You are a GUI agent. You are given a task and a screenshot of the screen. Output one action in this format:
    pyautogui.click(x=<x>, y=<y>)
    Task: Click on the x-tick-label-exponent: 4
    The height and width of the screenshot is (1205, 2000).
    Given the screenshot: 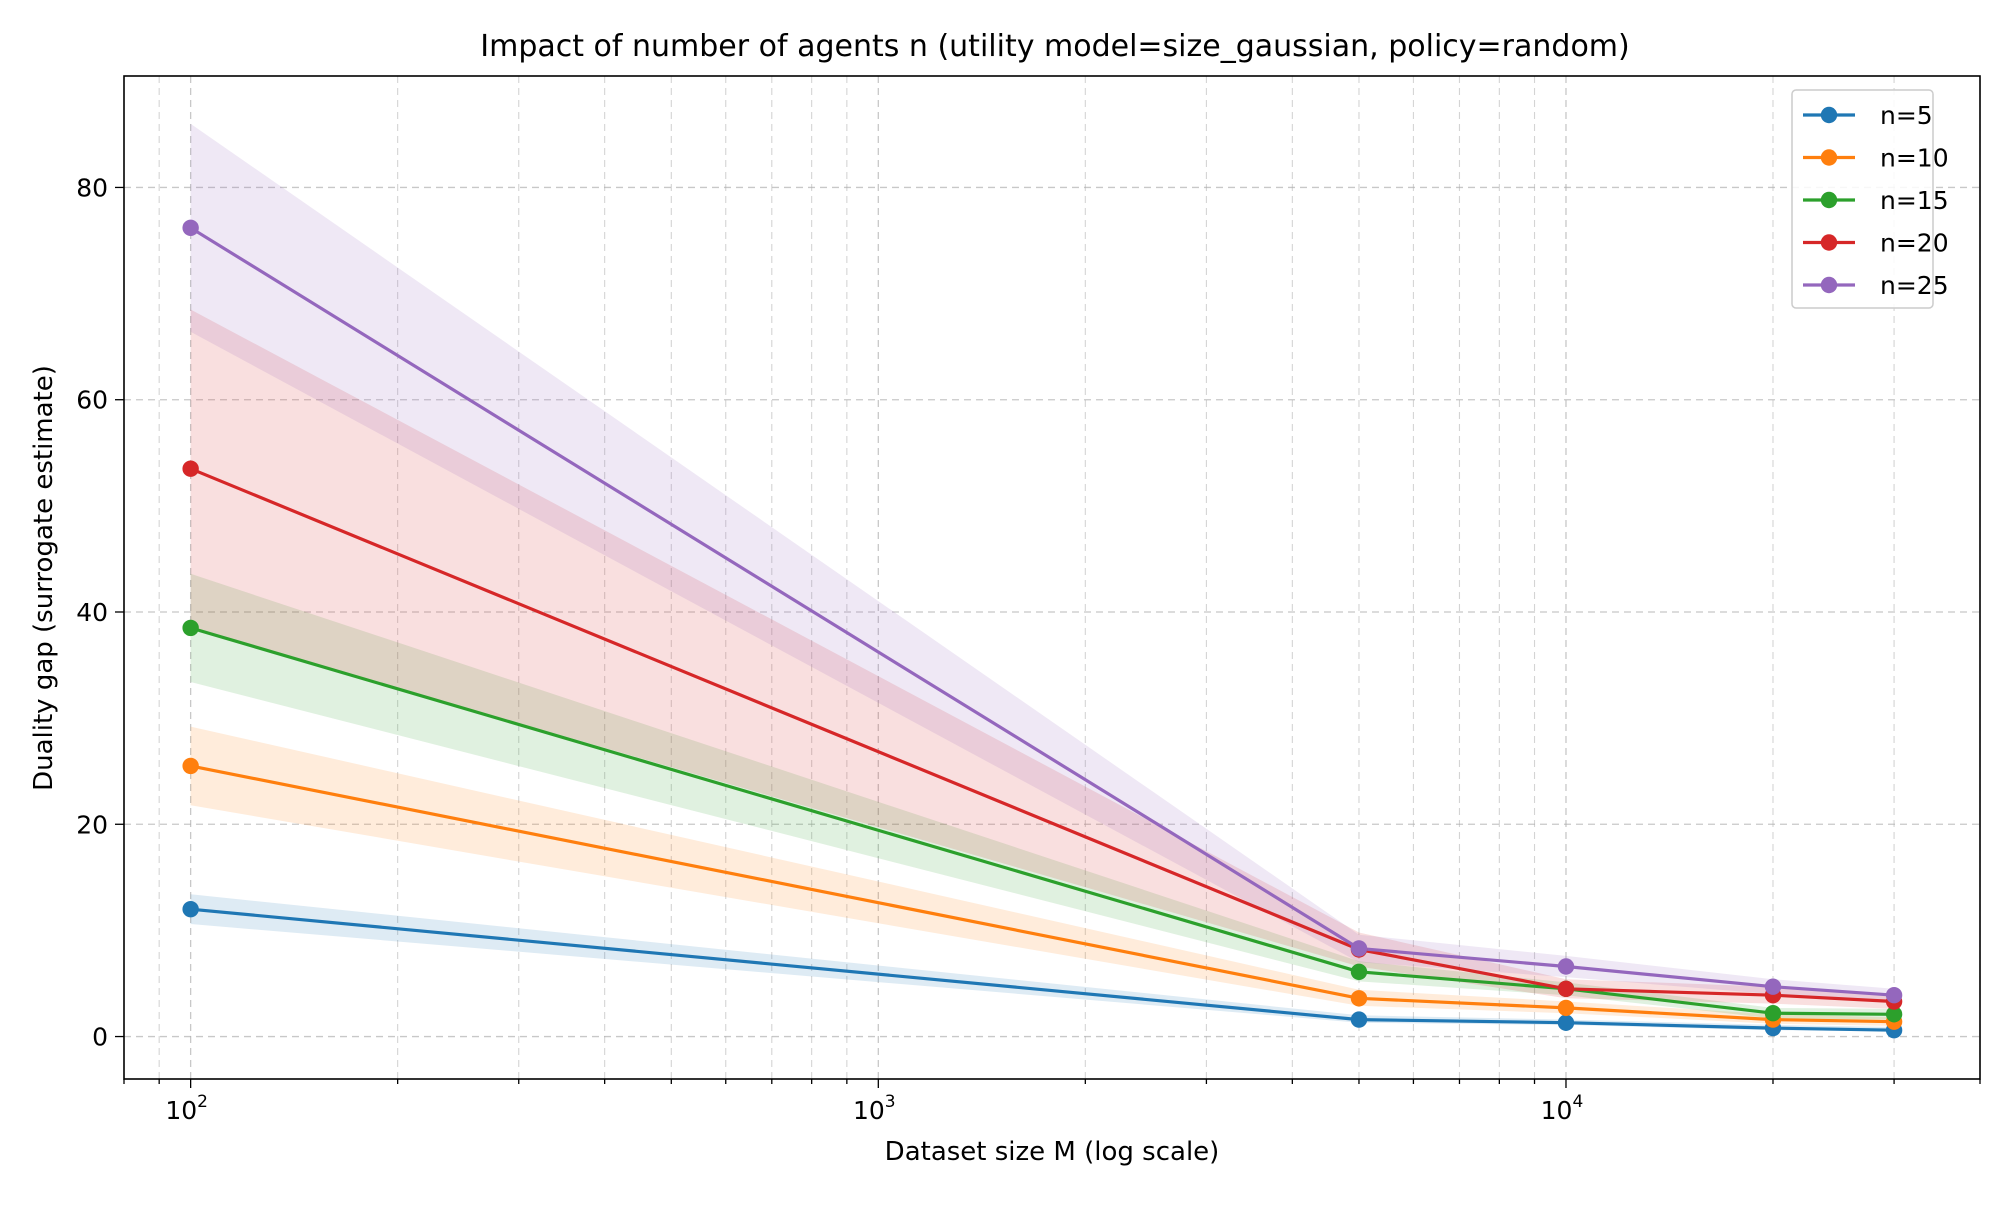 What is the action you would take?
    pyautogui.click(x=1577, y=1102)
    